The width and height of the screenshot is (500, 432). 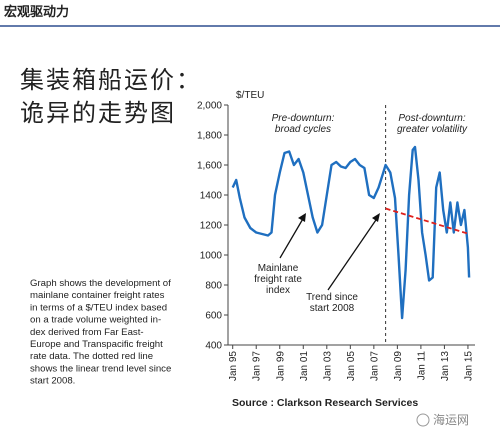 I want to click on description-line: shows the linear trend level since, so click(x=100, y=368).